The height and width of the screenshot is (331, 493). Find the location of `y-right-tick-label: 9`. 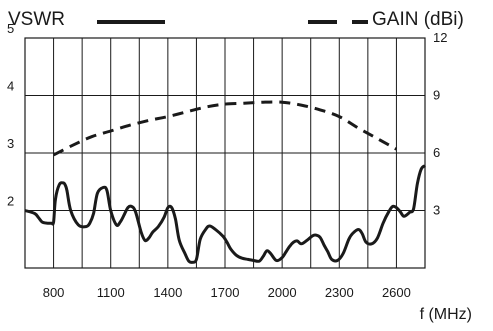

y-right-tick-label: 9 is located at coordinates (436, 95).